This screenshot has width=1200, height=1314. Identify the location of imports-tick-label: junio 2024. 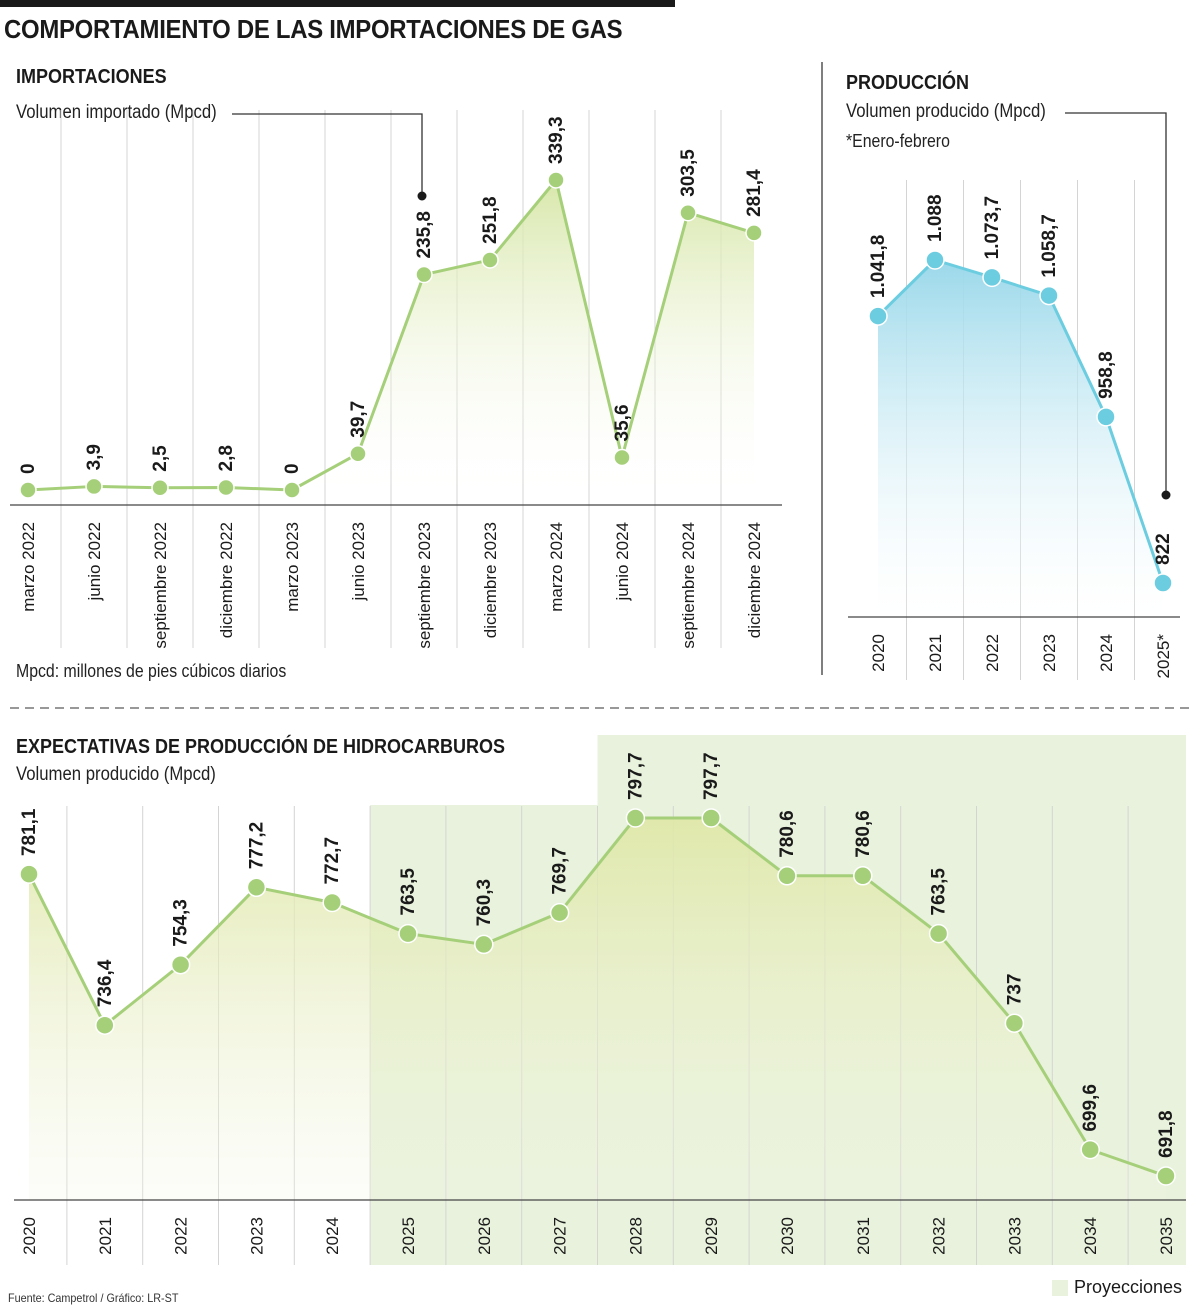
(622, 561).